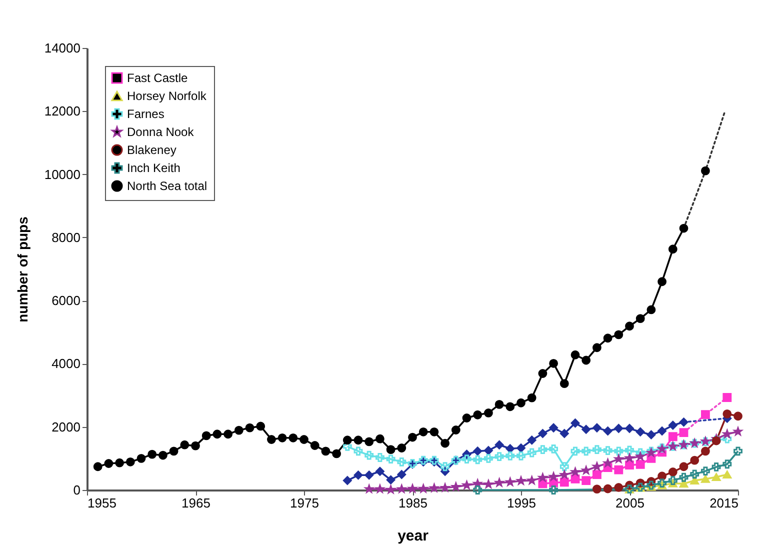 The height and width of the screenshot is (560, 759). What do you see at coordinates (630, 503) in the screenshot?
I see `x-tick-label: 2005` at bounding box center [630, 503].